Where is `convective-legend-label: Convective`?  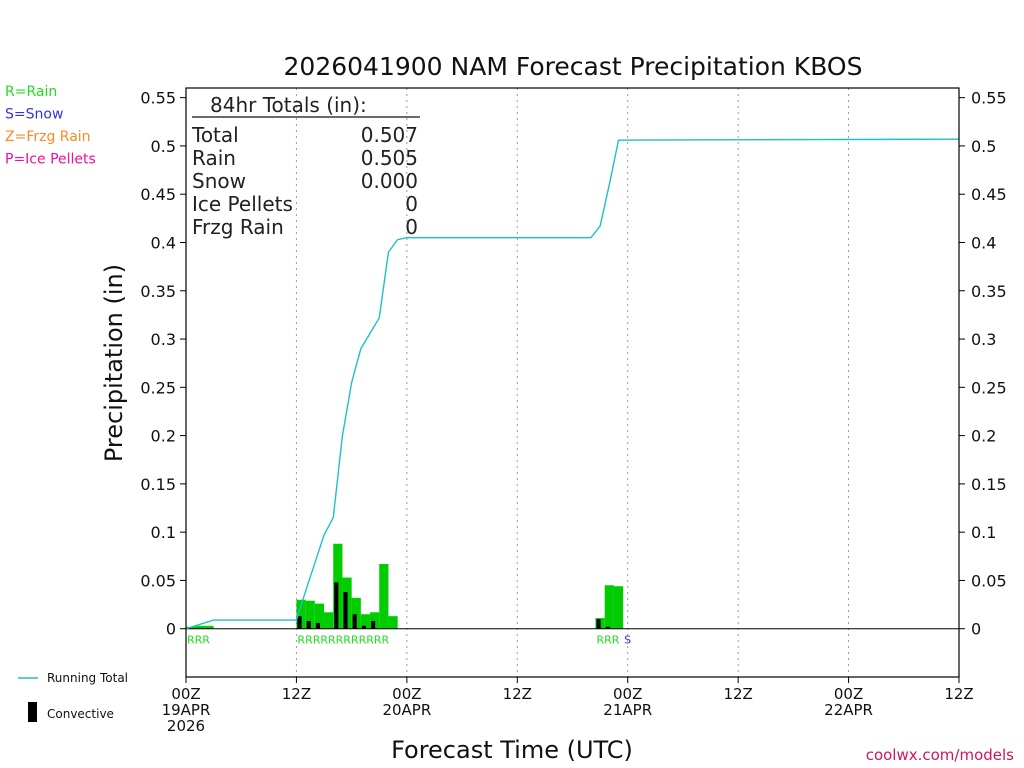
convective-legend-label: Convective is located at coordinates (80, 714).